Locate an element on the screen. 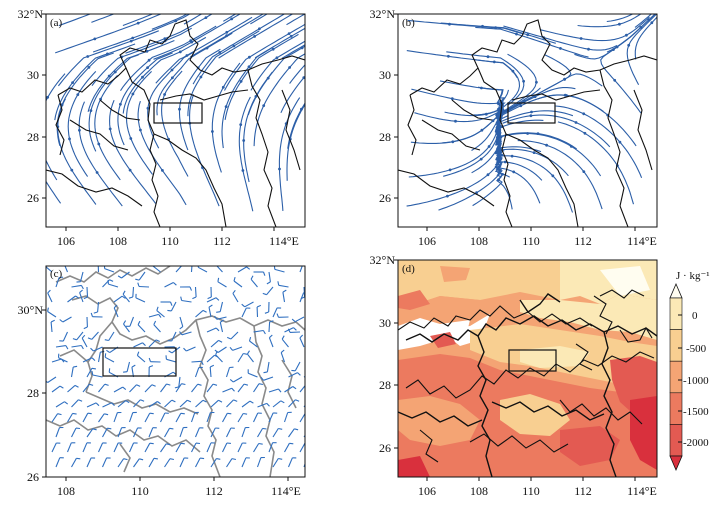  colorbar-top-cap is located at coordinates (676, 291).